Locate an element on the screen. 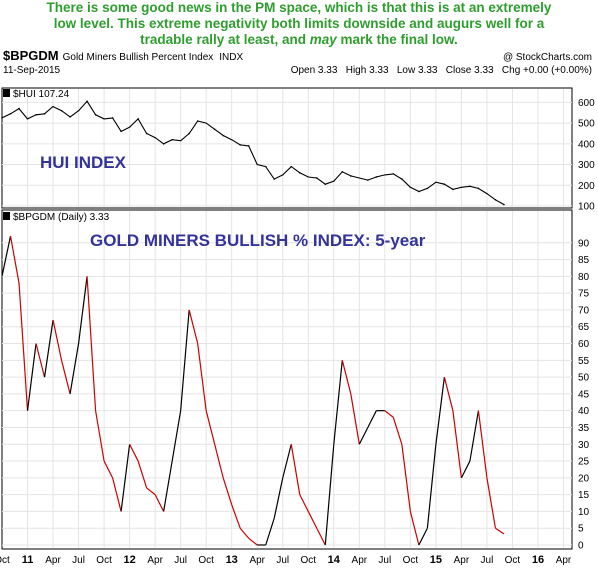  bpgdm-y-axis: 0 5 10 15 20 25 30 35 40 45 50 55 60 65 70 75 80 85 90 is located at coordinates (584, 394).